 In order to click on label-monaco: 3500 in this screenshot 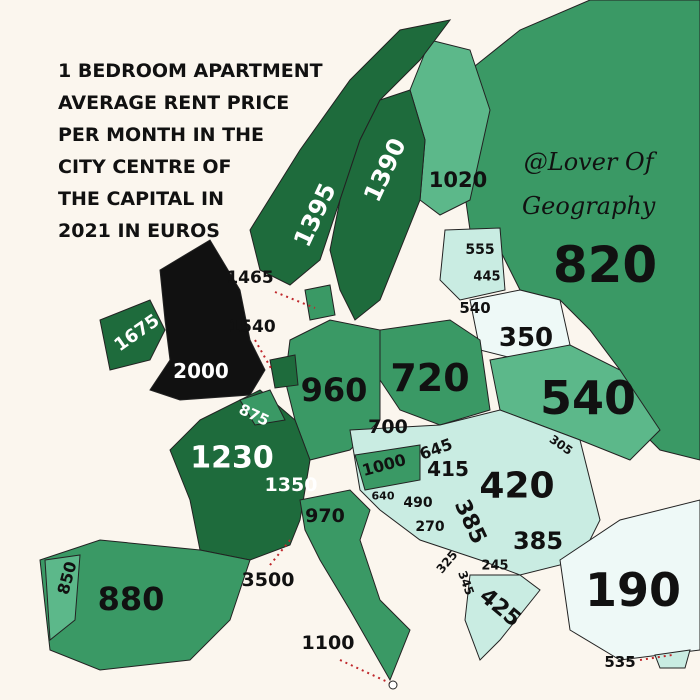, I will do `click(268, 580)`.